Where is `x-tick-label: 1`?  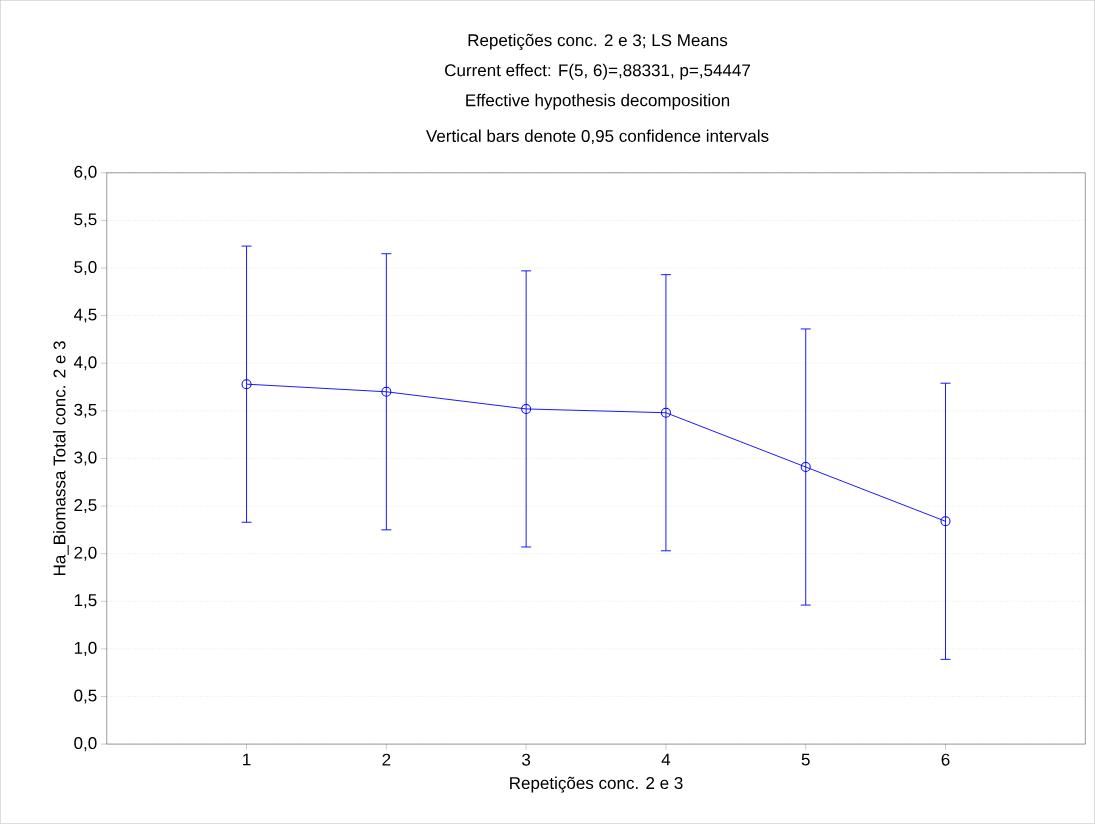
x-tick-label: 1 is located at coordinates (247, 759).